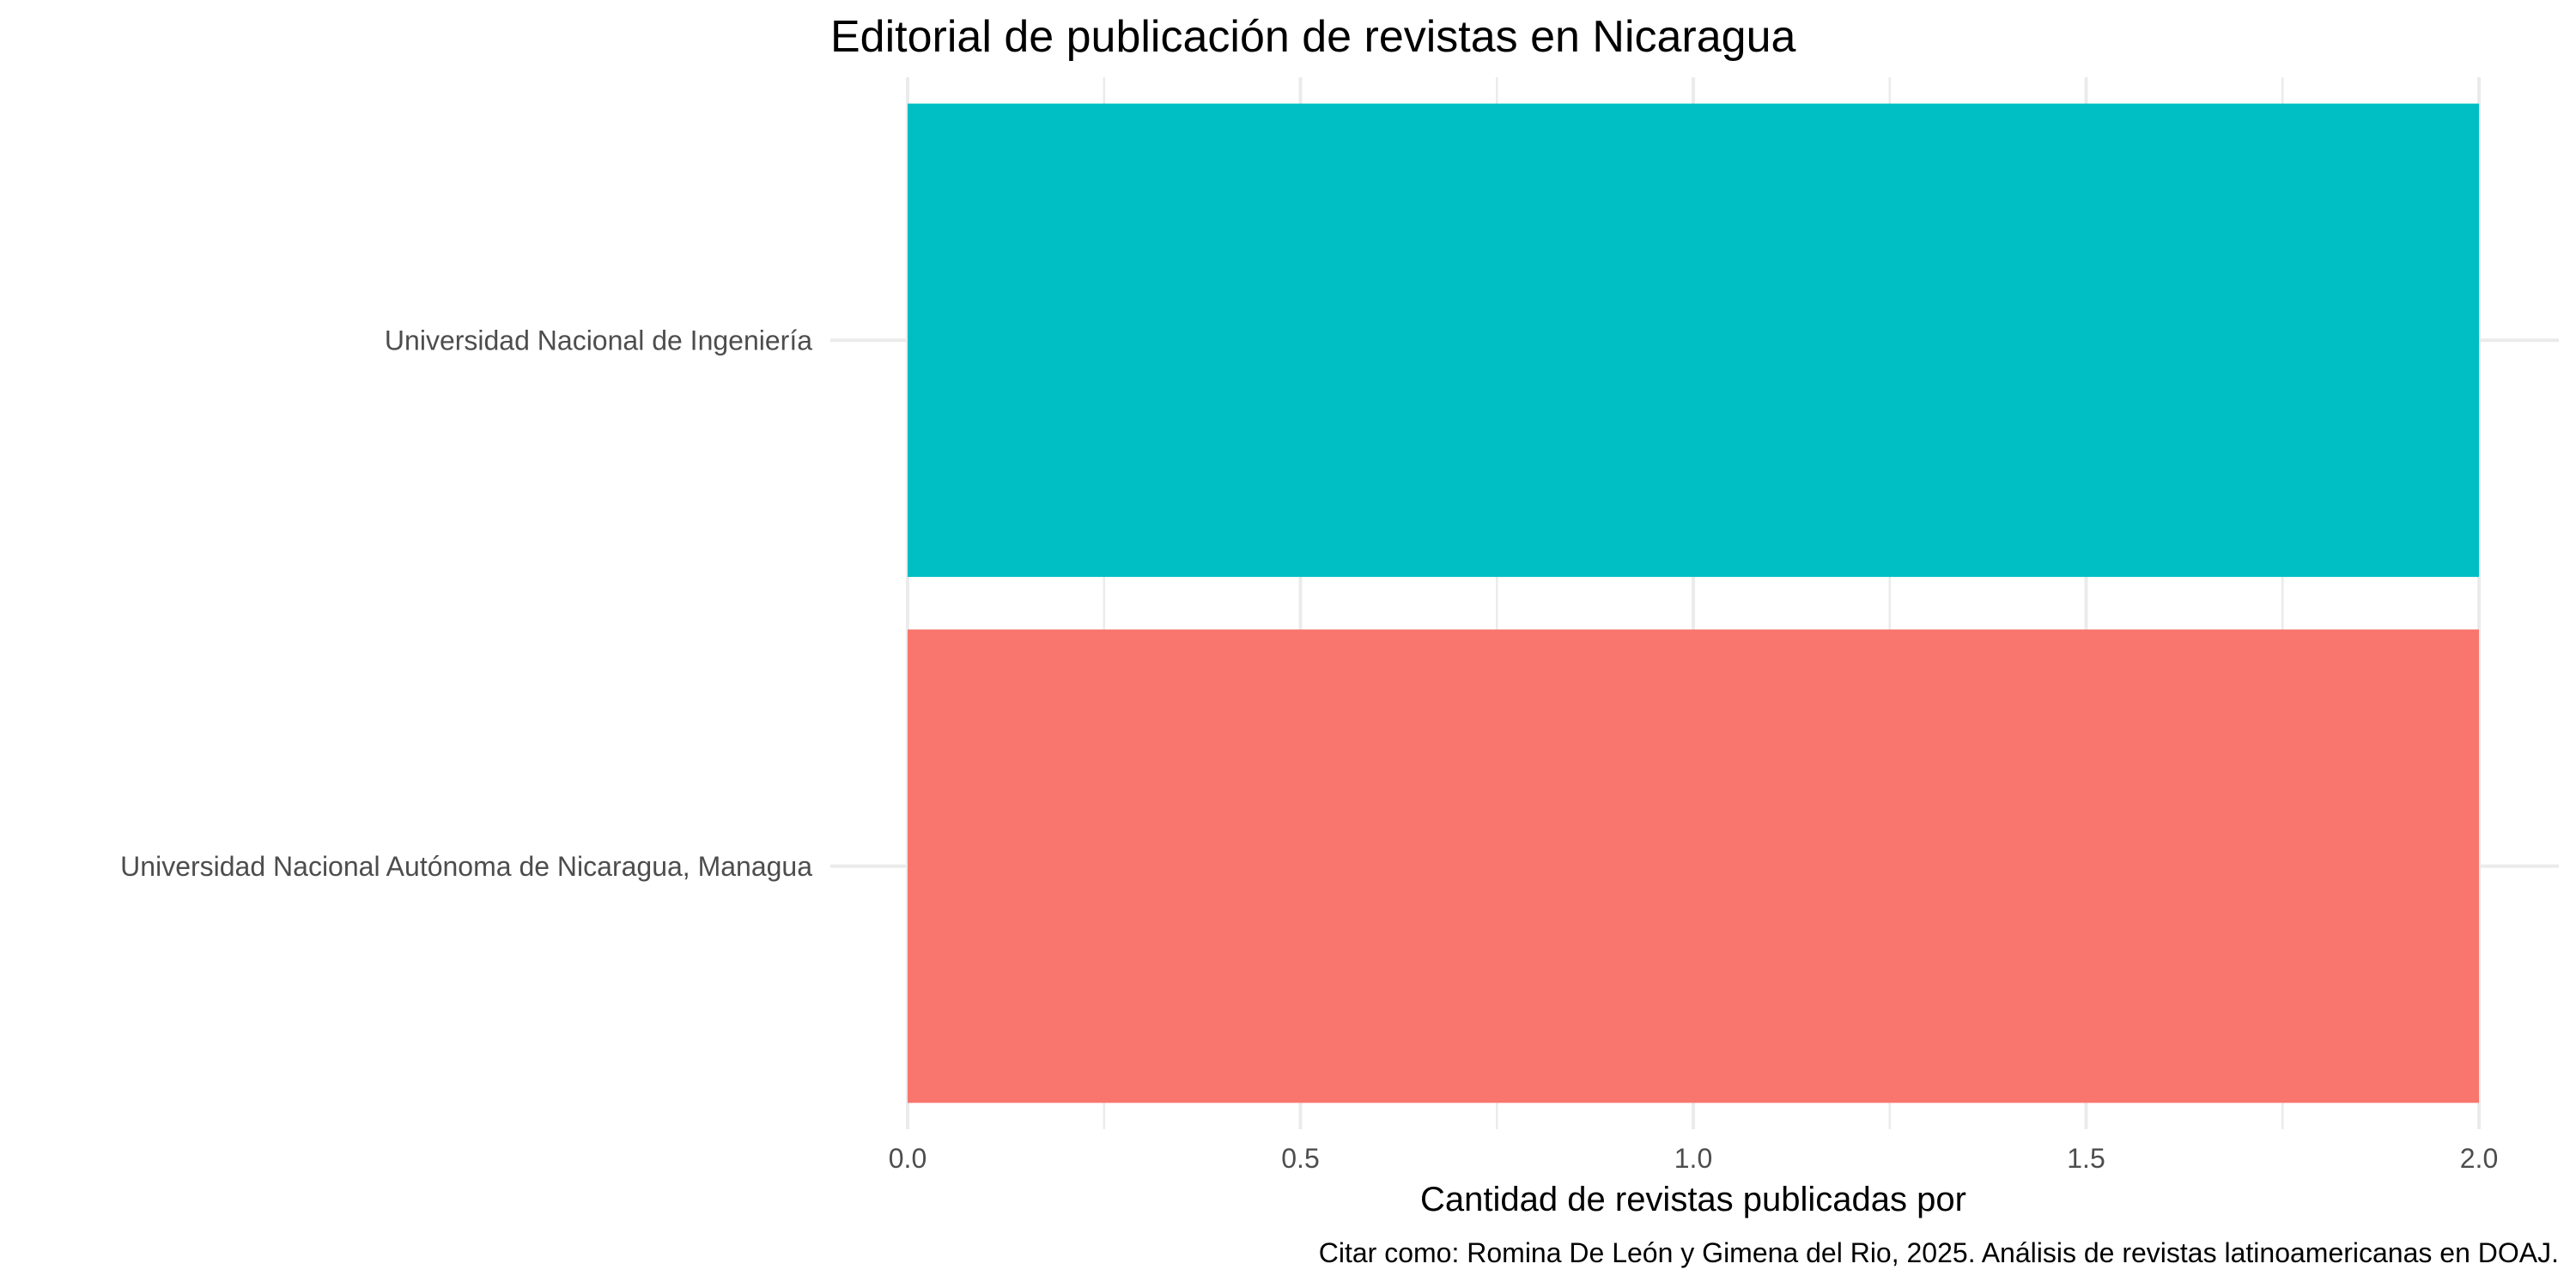 This screenshot has height=1288, width=2576. What do you see at coordinates (1693, 1199) in the screenshot?
I see `x-axis-title: Cantidad de revistas publicadas por` at bounding box center [1693, 1199].